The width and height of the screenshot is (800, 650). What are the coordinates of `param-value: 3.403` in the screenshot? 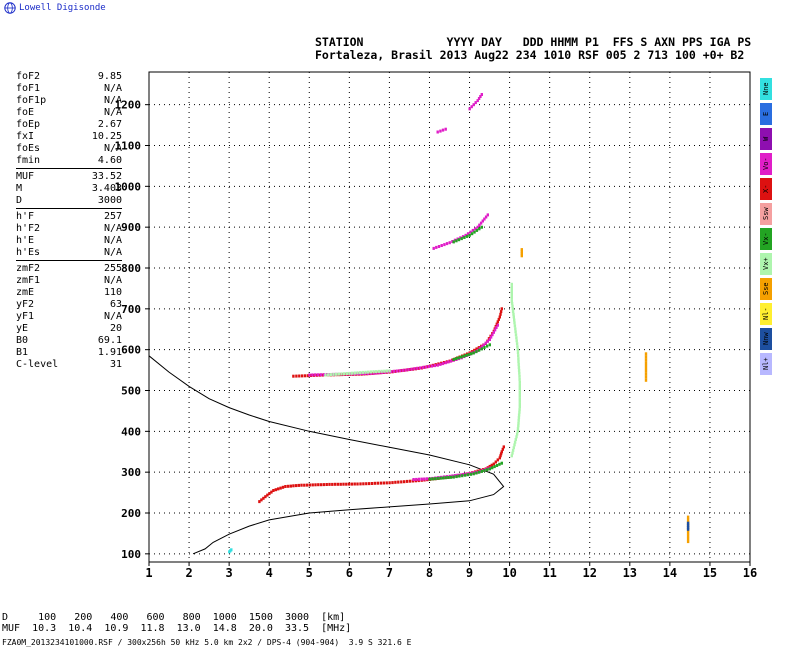 It's located at (106, 188).